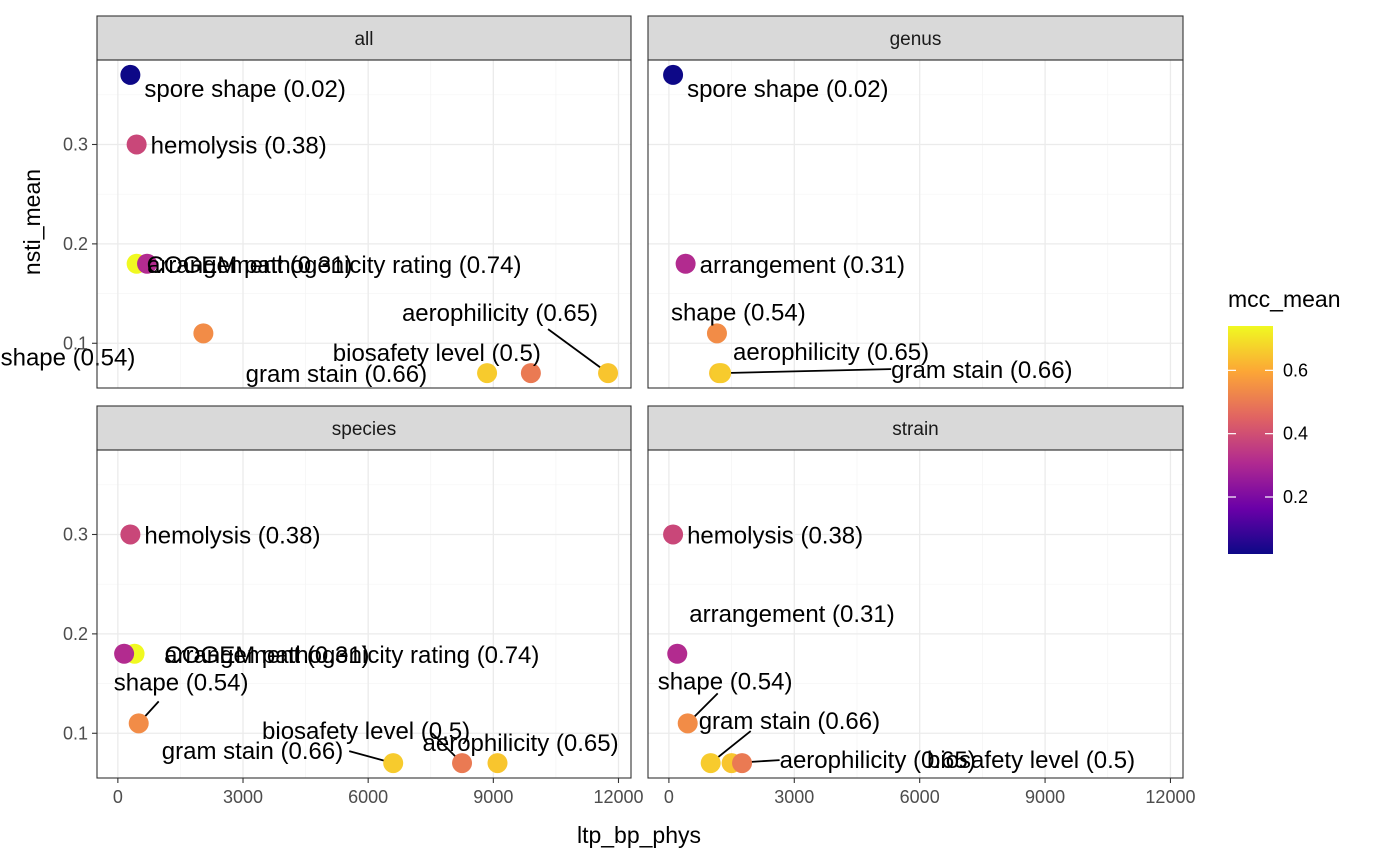 The image size is (1400, 865). I want to click on y-axis-title: nsti_mean, so click(32, 222).